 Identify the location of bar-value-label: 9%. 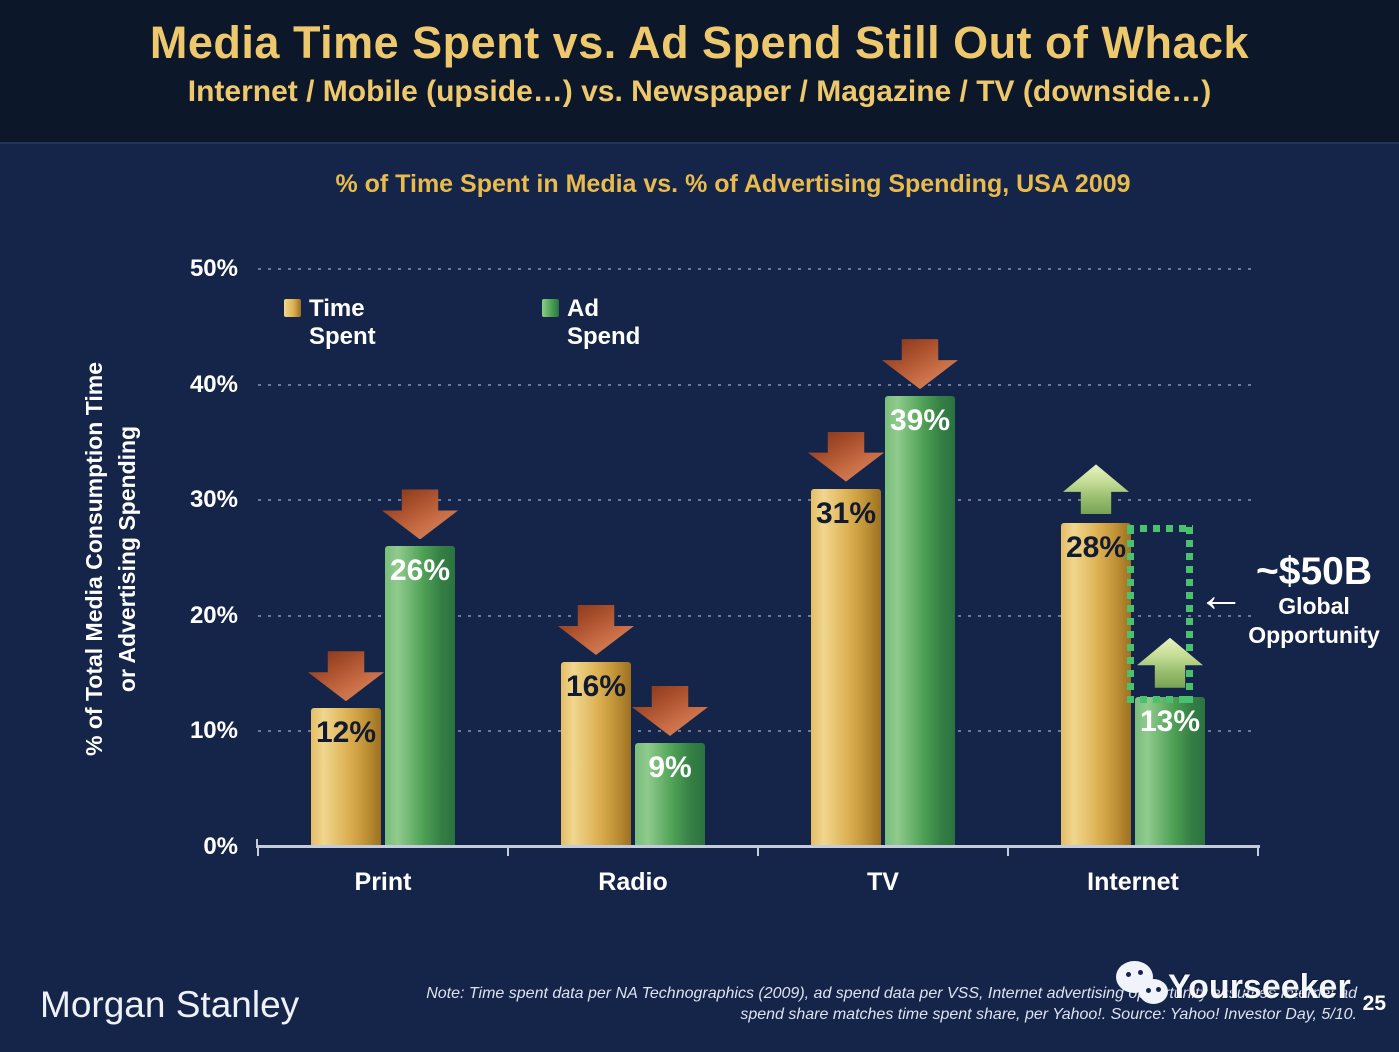
(670, 767).